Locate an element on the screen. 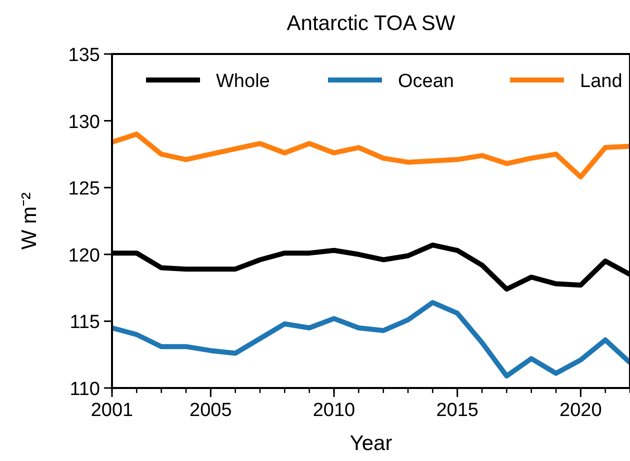  y-tick-label: 130 is located at coordinates (84, 122).